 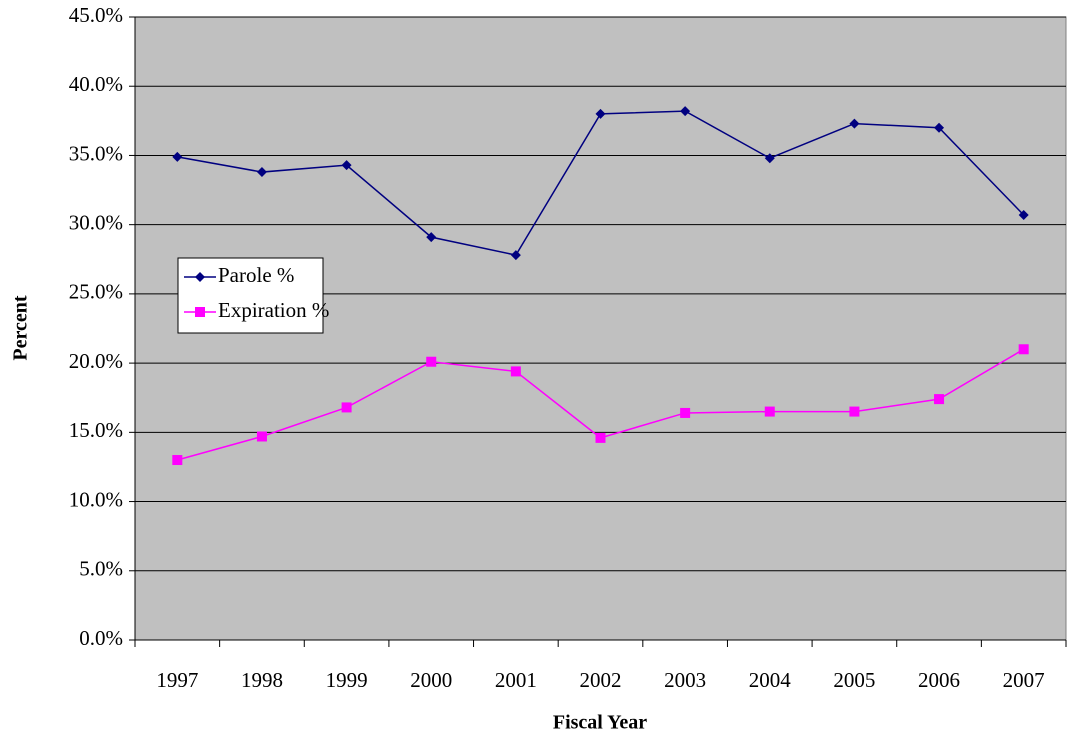 What do you see at coordinates (273, 310) in the screenshot?
I see `legend-label: Expiration %` at bounding box center [273, 310].